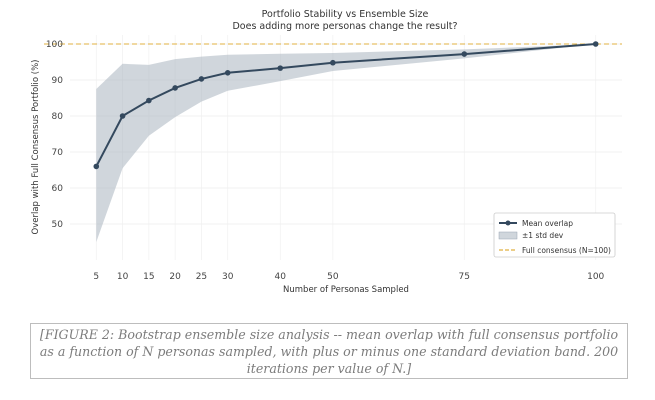  What do you see at coordinates (148, 277) in the screenshot?
I see `x-tick-label: 15` at bounding box center [148, 277].